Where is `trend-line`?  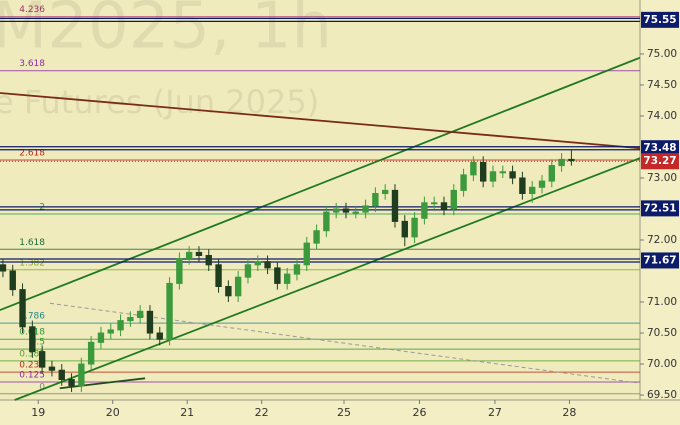
trend-line is located at coordinates (102, 383).